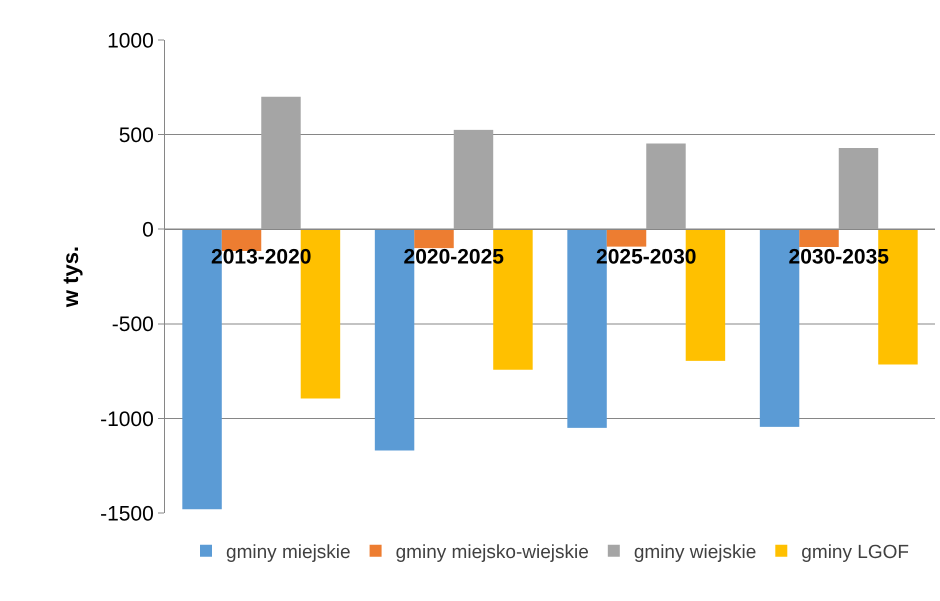  Describe the element at coordinates (492, 553) in the screenshot. I see `legend-label: gminy miejsko-wiejskie` at that location.